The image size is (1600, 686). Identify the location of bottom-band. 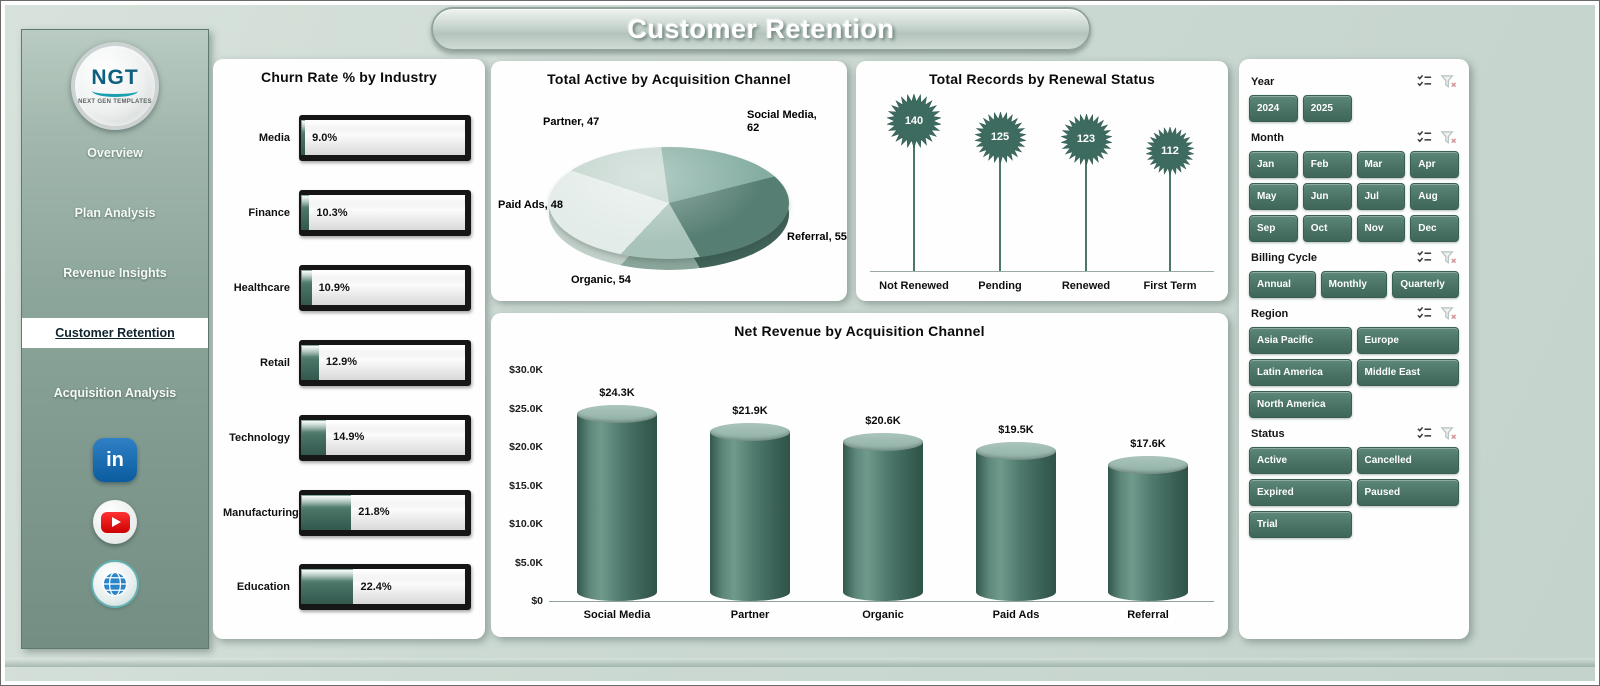
(800, 662).